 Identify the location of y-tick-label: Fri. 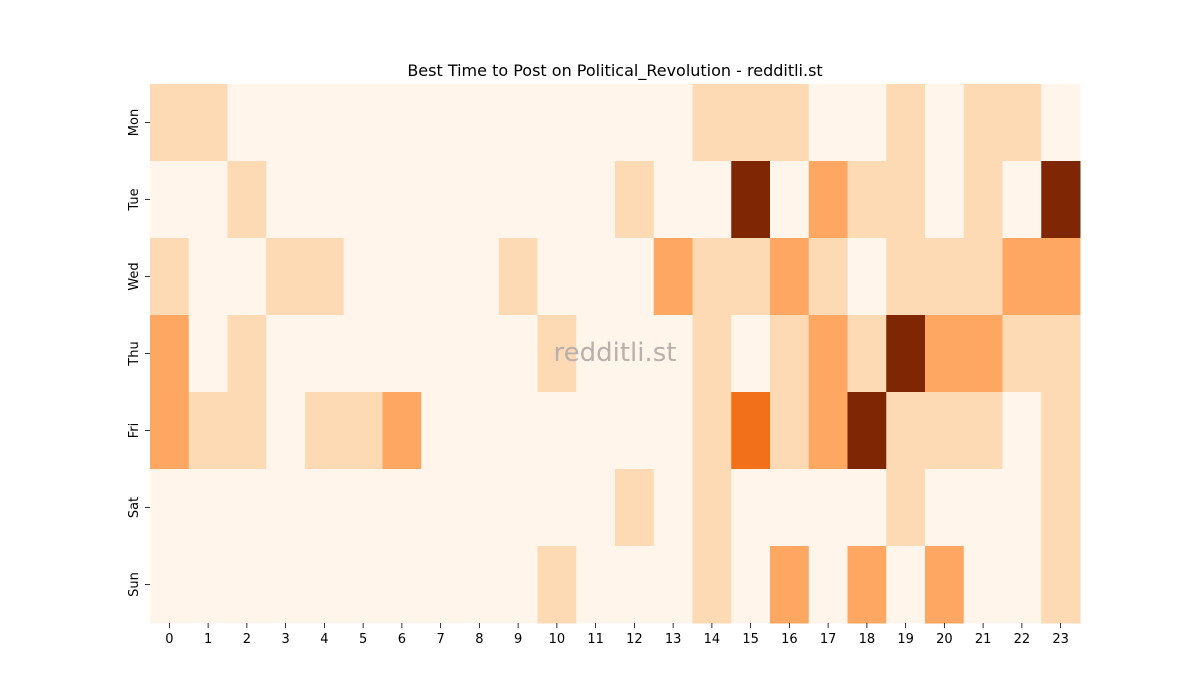
(134, 431).